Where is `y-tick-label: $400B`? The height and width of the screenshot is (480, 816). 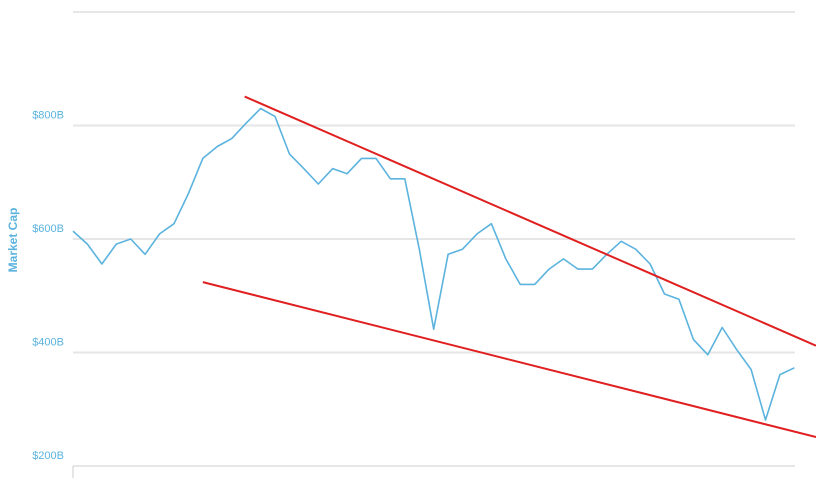
y-tick-label: $400B is located at coordinates (48, 342).